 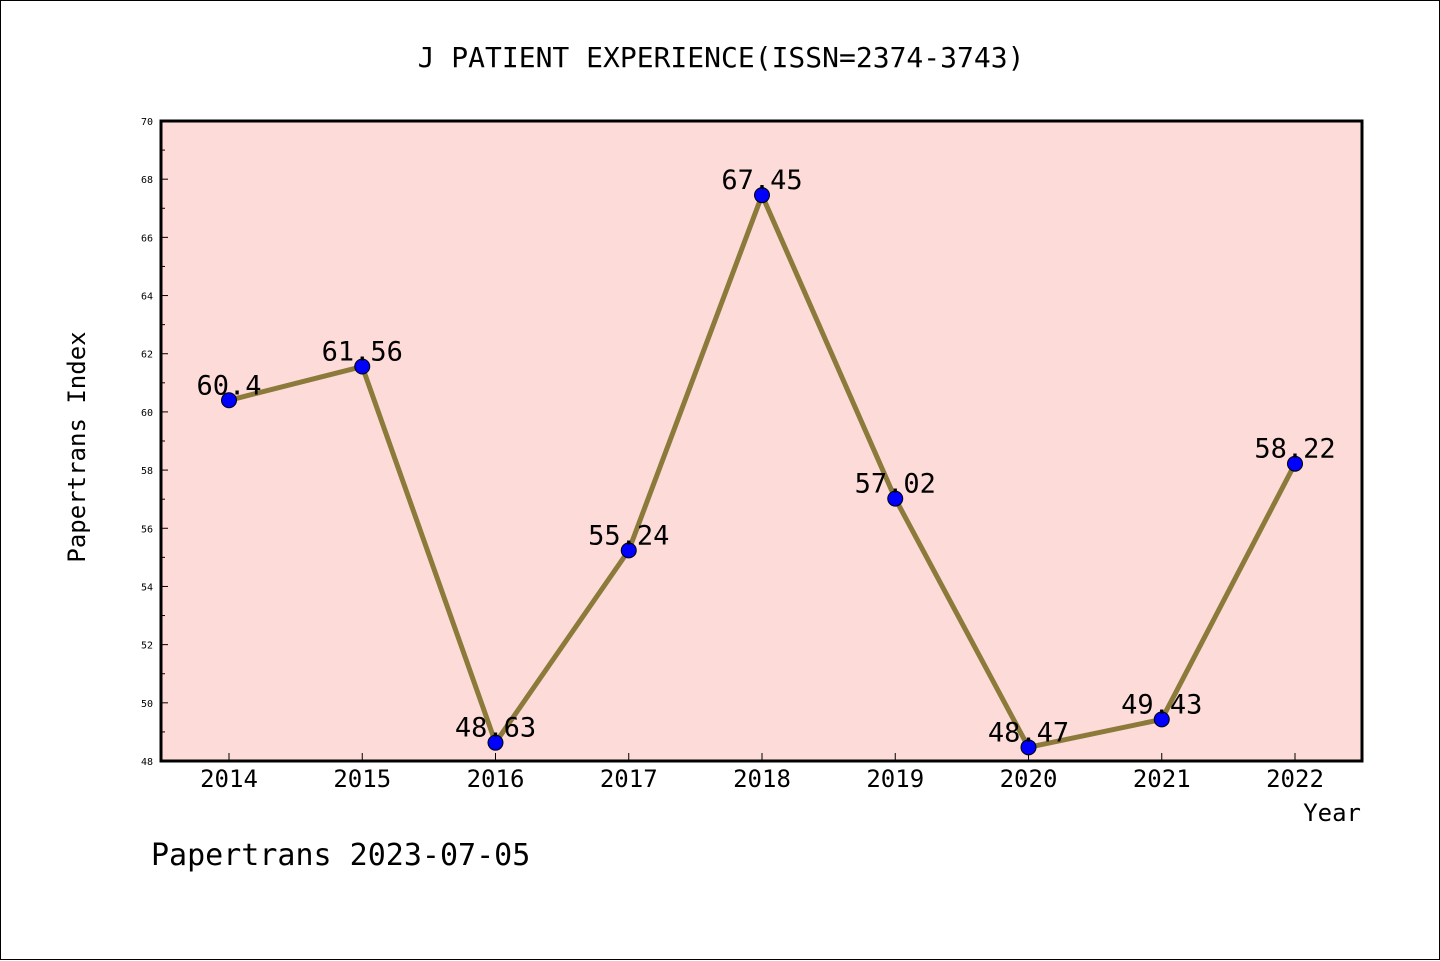 What do you see at coordinates (1028, 732) in the screenshot?
I see `data-label: 48.47` at bounding box center [1028, 732].